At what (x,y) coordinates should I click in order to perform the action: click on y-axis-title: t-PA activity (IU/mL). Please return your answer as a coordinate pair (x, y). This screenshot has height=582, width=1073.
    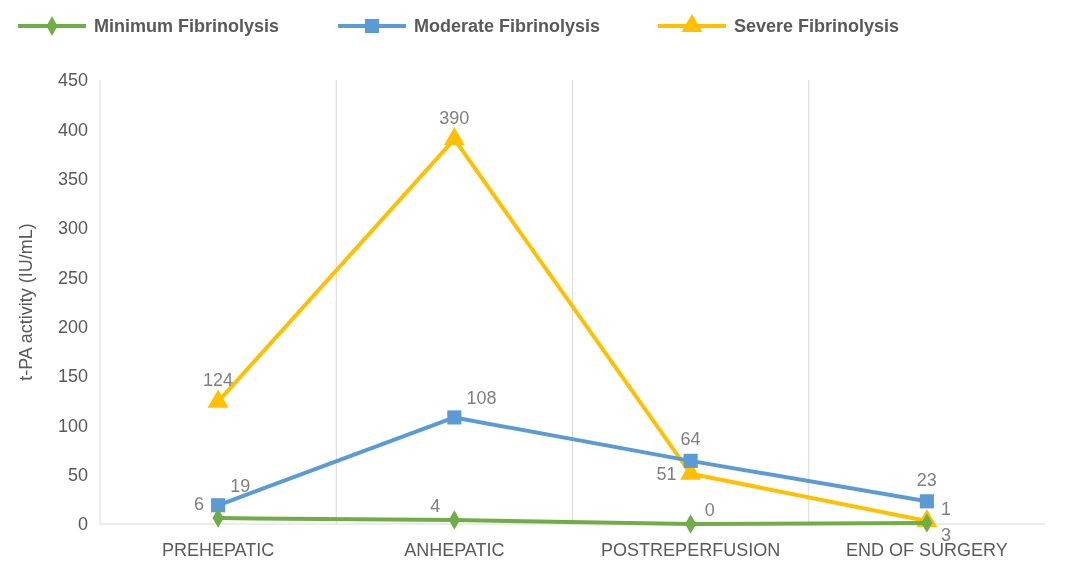
    Looking at the image, I should click on (26, 302).